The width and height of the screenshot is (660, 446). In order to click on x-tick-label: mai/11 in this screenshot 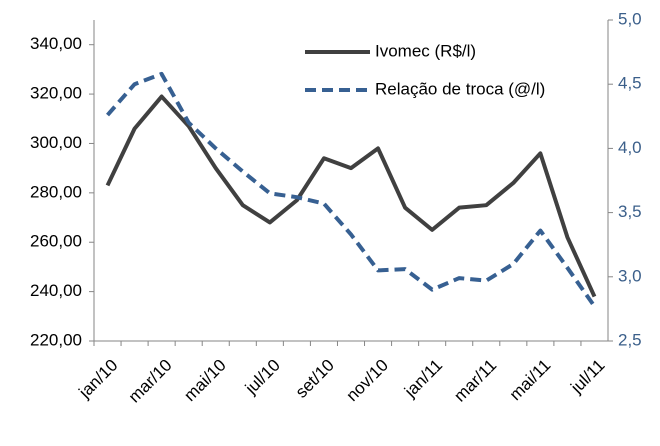, I will do `click(530, 380)`.